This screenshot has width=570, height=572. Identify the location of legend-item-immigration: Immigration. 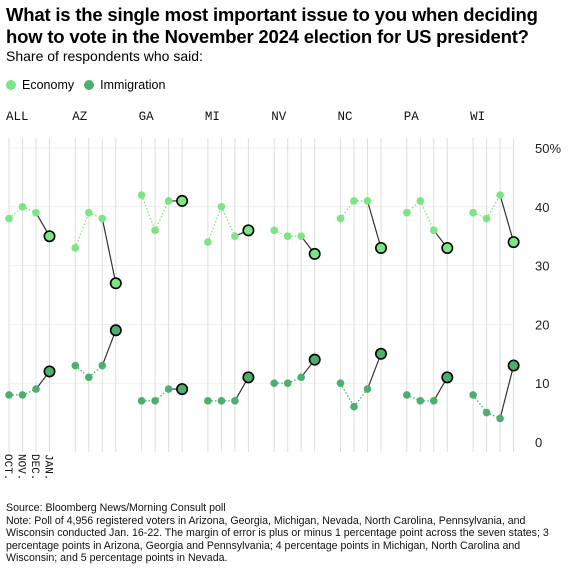
(124, 85).